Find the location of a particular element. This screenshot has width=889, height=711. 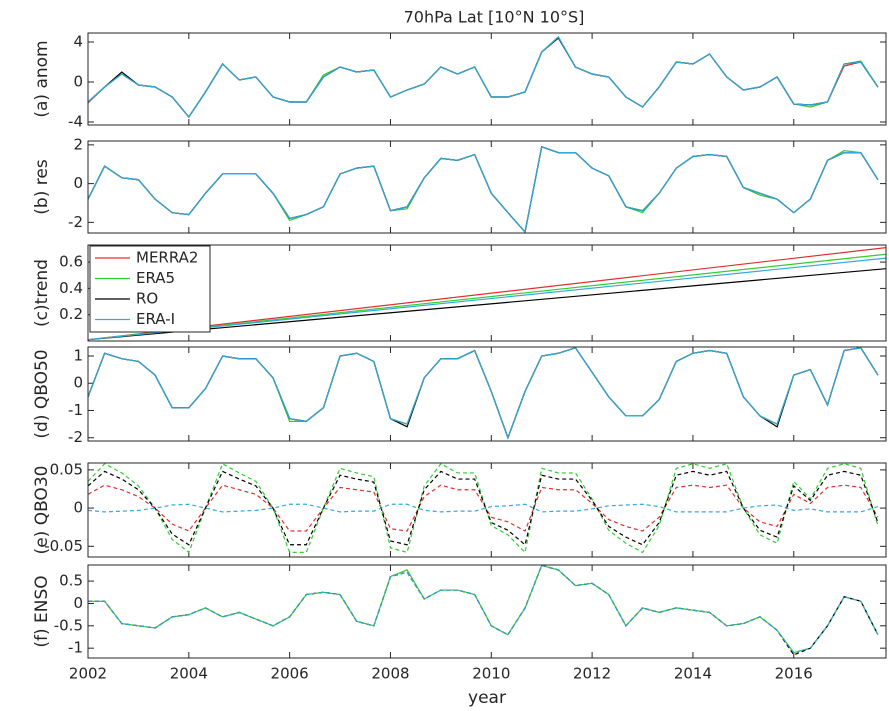

legend-label: RO is located at coordinates (147, 299).